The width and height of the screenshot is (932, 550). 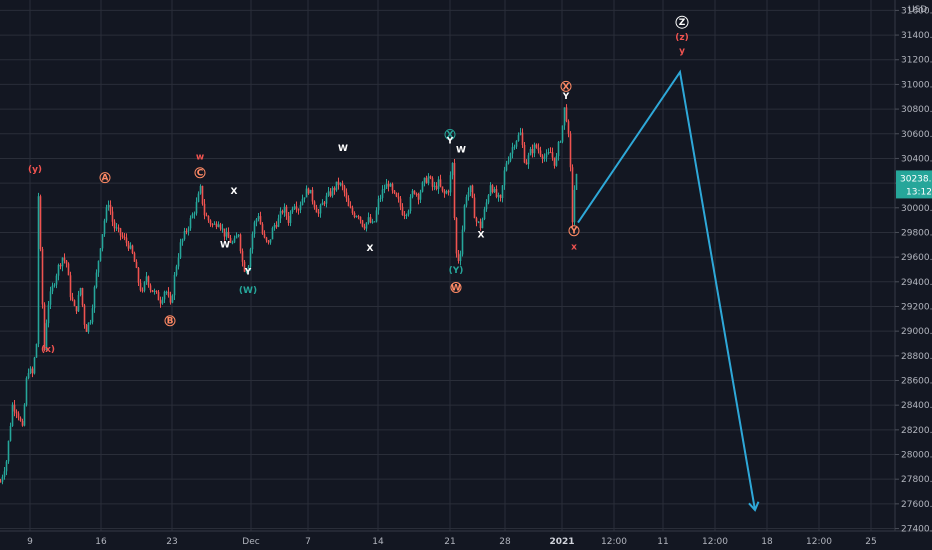 What do you see at coordinates (614, 542) in the screenshot?
I see `time-tick-label: 12:00` at bounding box center [614, 542].